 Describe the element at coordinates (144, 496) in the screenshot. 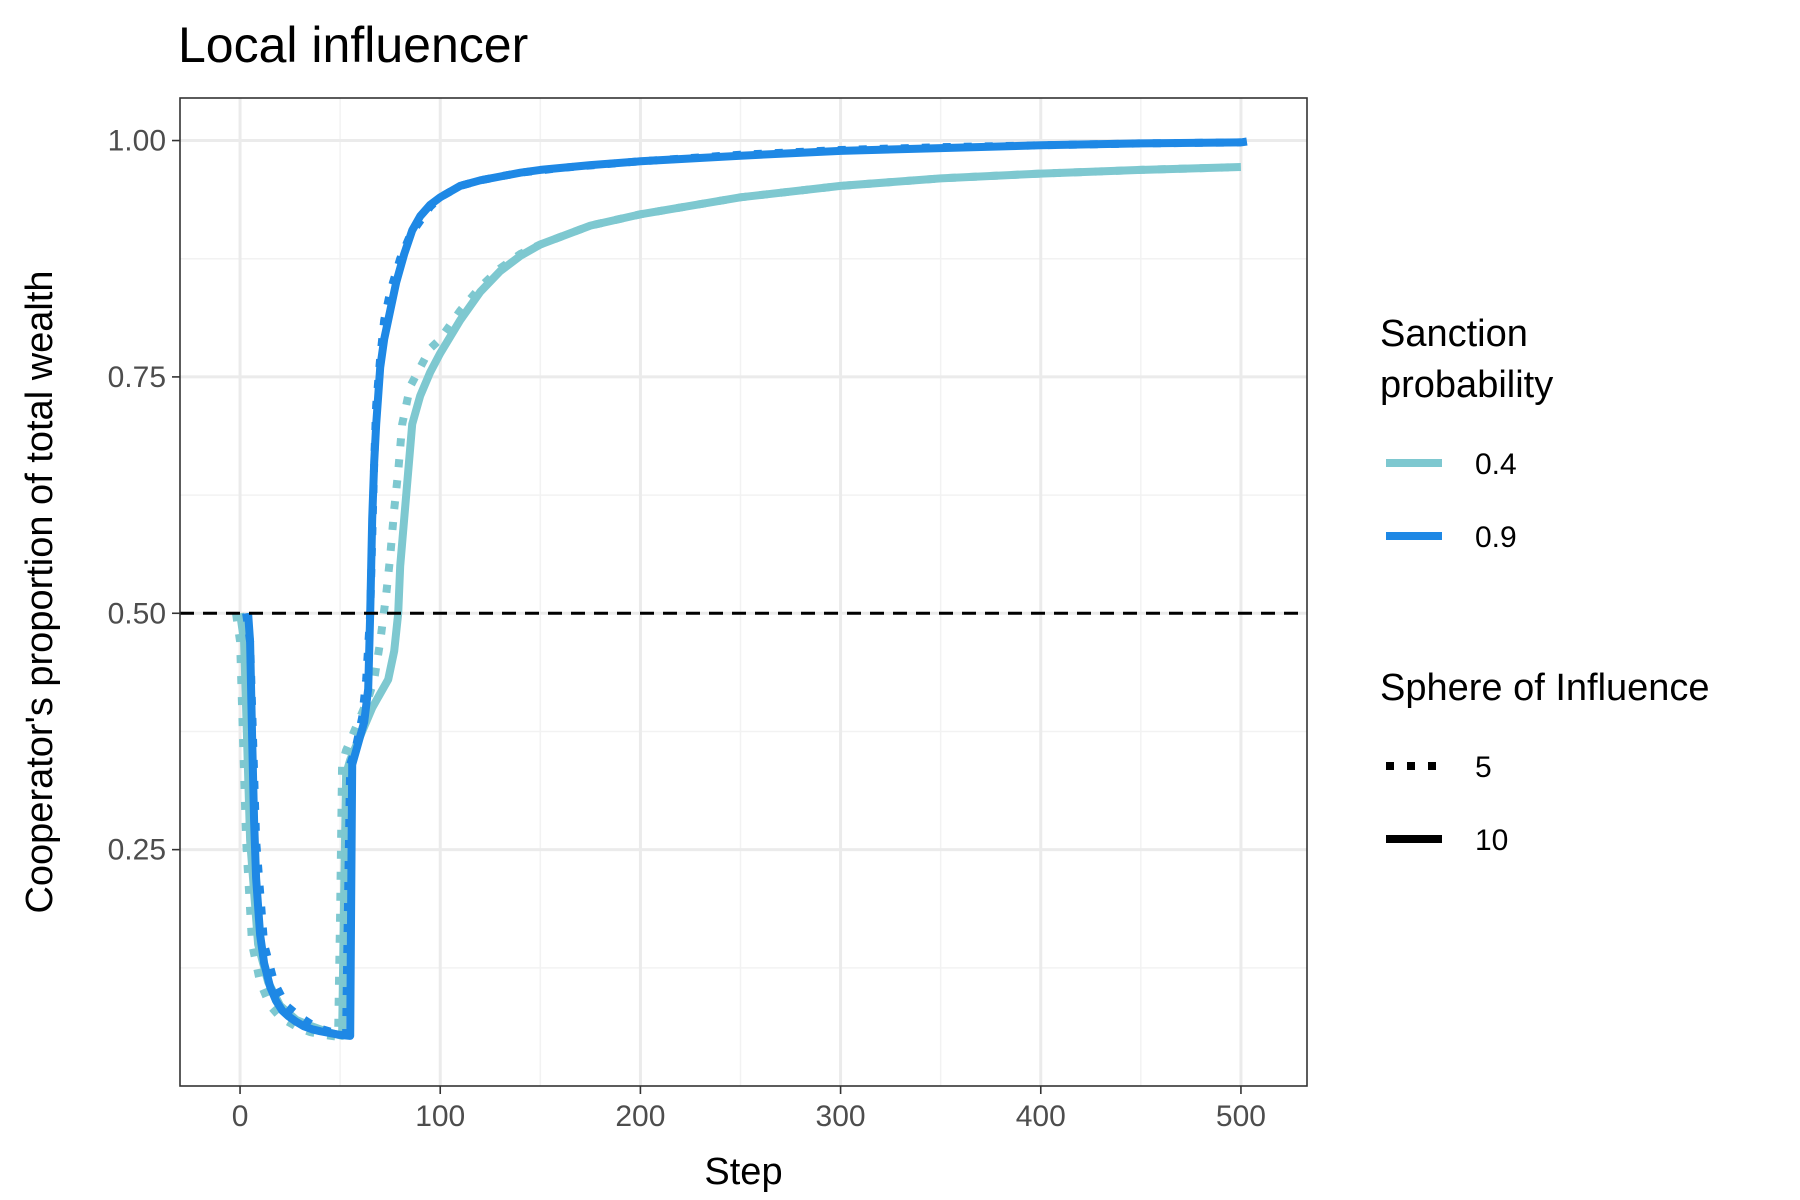

I see `y-axis: 0.25 0.50 0.75 1.00` at that location.